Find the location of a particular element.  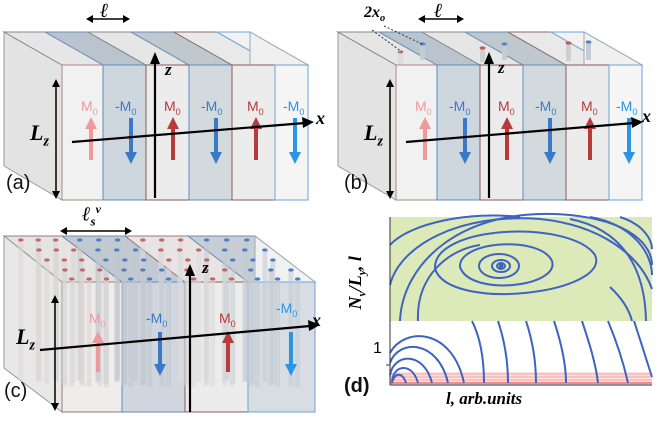

y-tick-label: 1 is located at coordinates (377, 348).